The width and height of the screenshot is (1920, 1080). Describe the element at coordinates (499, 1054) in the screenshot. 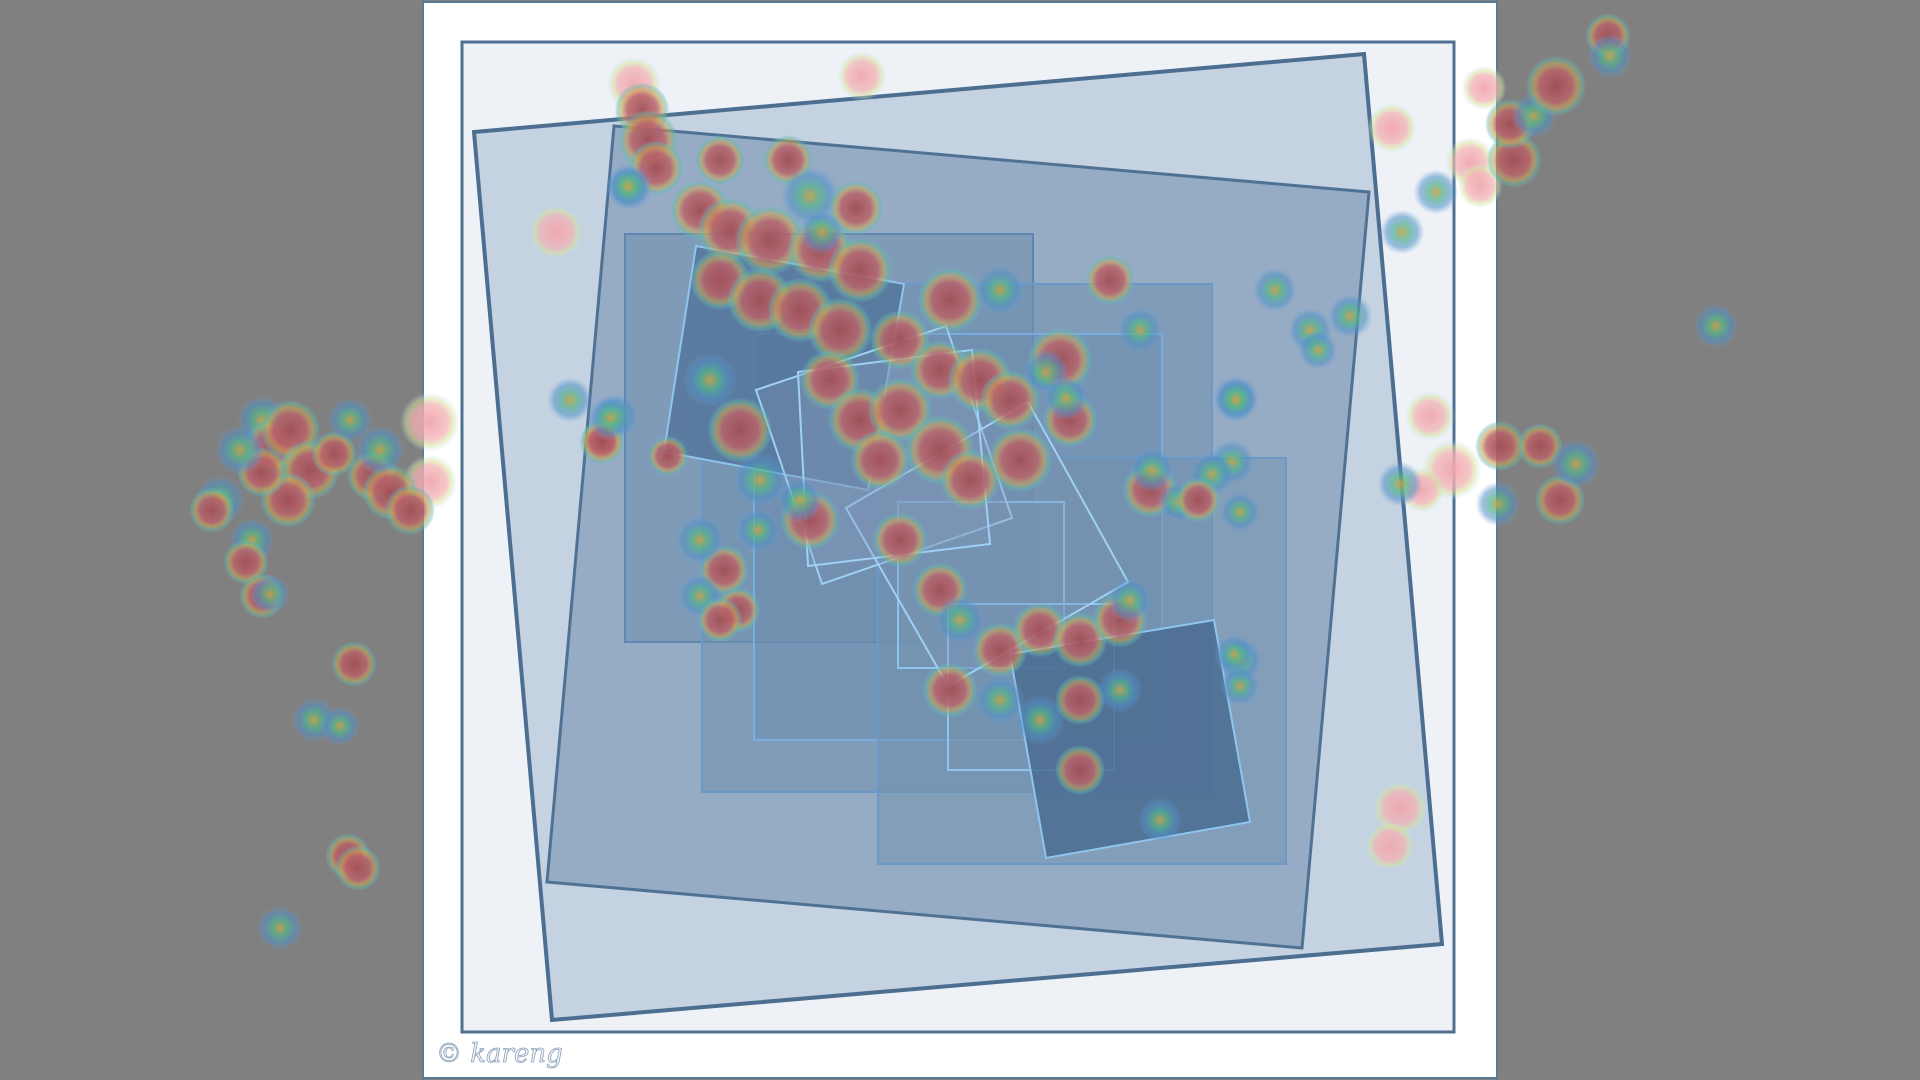

I see `copyright-watermark: © kareng` at that location.